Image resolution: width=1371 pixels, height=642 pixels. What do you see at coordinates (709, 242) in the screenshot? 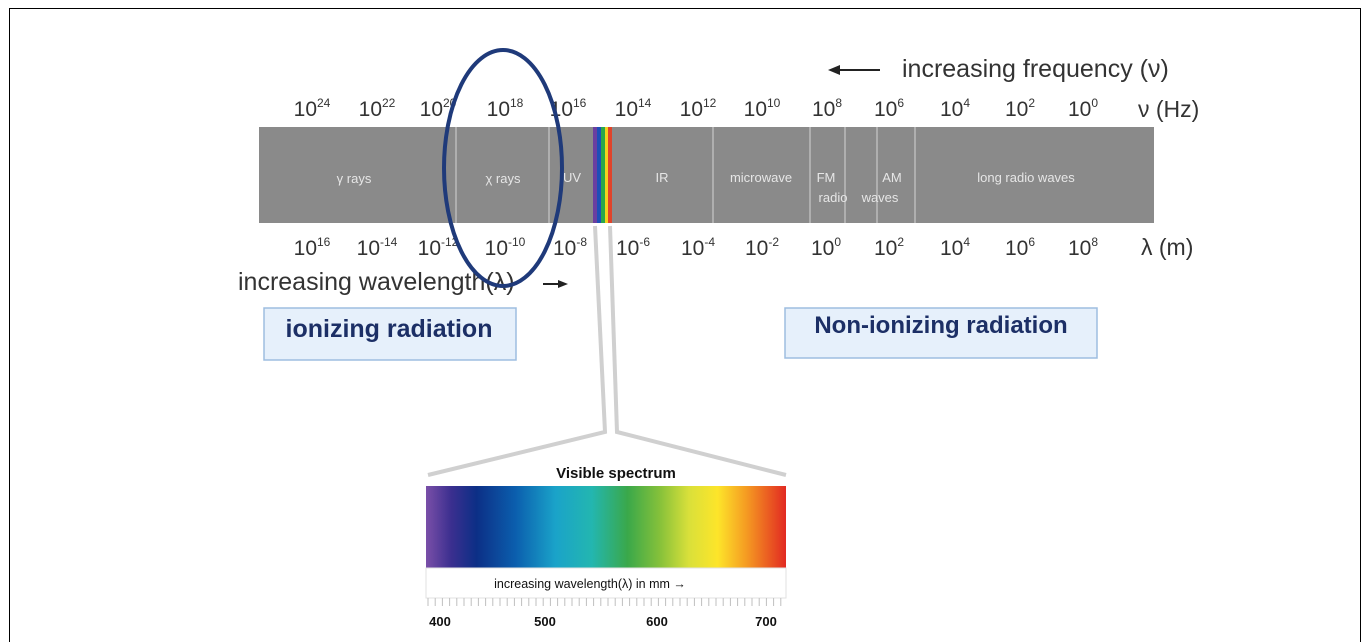
I see `wavelength-tick-exponent: -4` at bounding box center [709, 242].